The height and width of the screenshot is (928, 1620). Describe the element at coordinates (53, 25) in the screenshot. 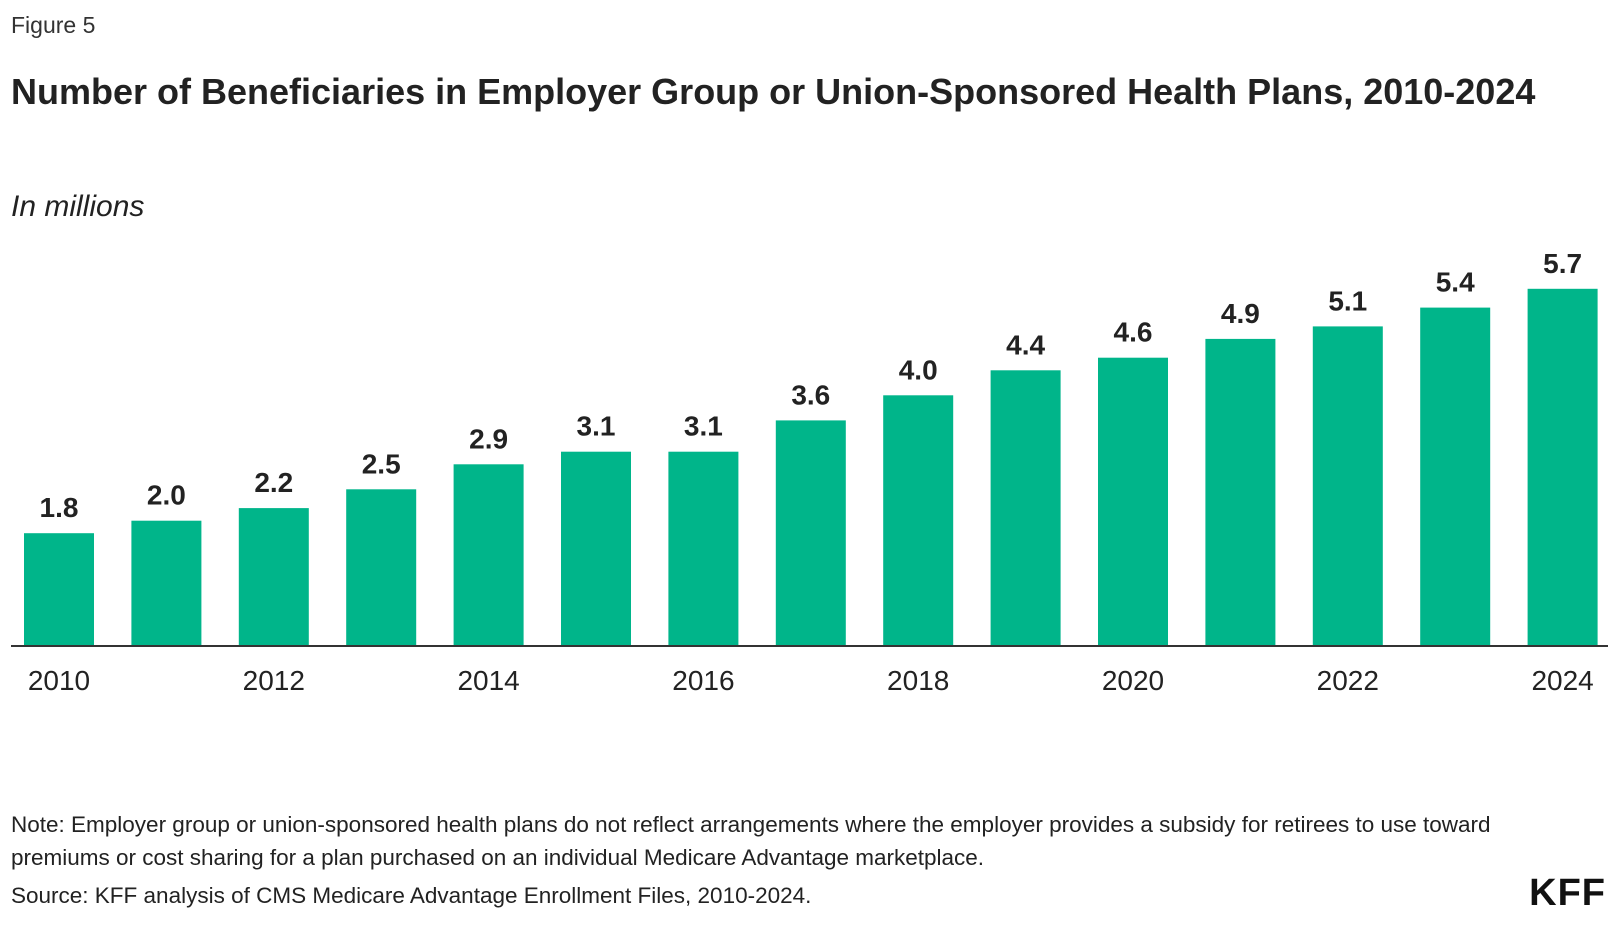

I see `figure-label: Figure 5` at that location.